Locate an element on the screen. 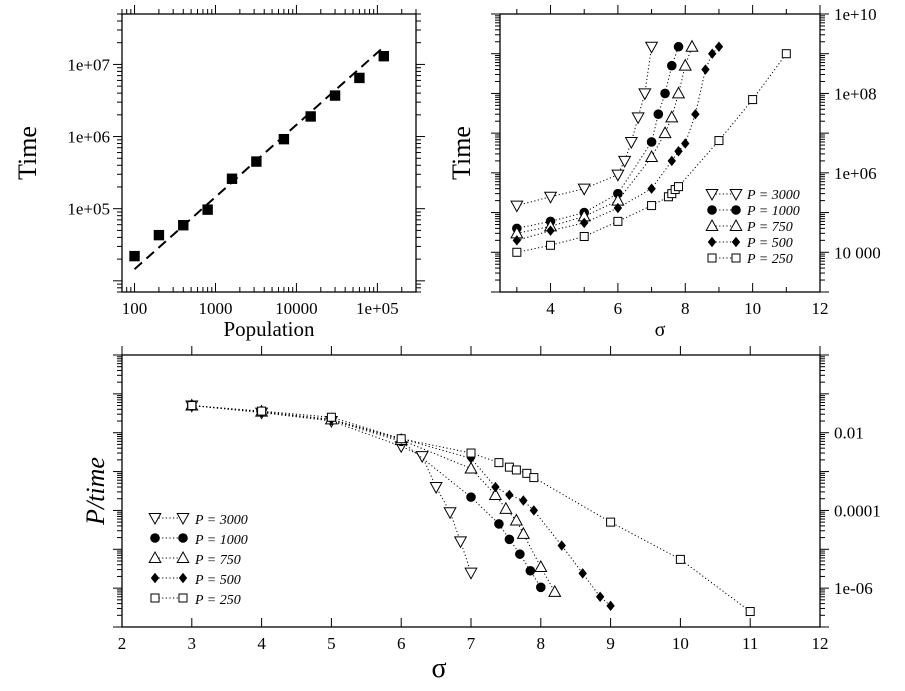 This screenshot has width=905, height=691. plot2-y-tick-label: 10 000 is located at coordinates (857, 252).